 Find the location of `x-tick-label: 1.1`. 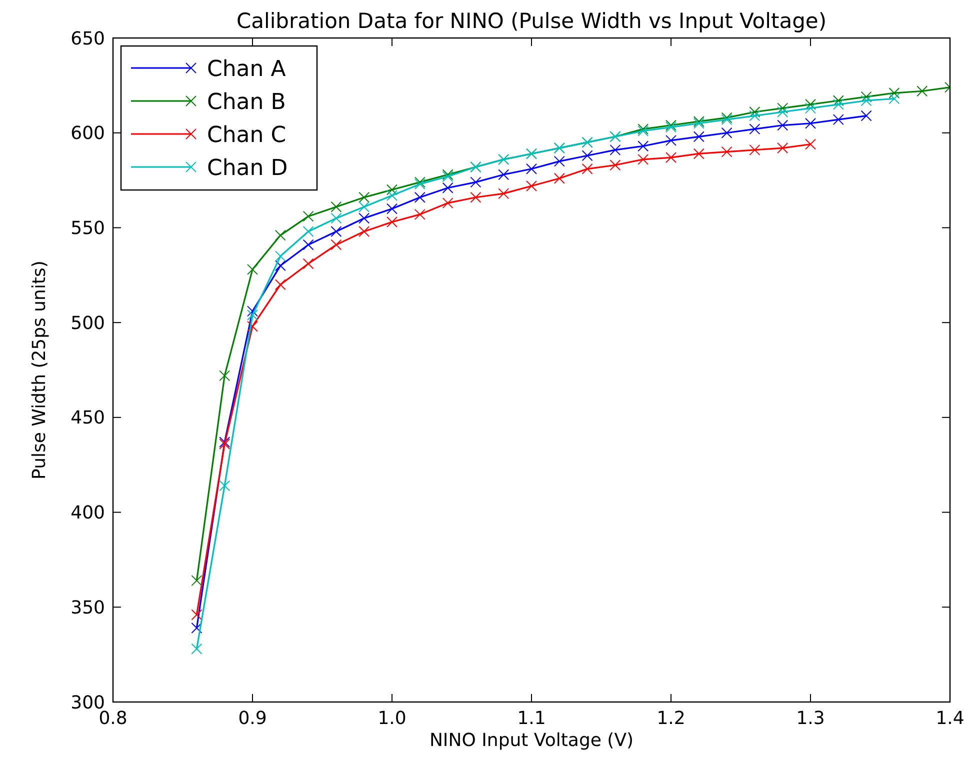

x-tick-label: 1.1 is located at coordinates (531, 718).